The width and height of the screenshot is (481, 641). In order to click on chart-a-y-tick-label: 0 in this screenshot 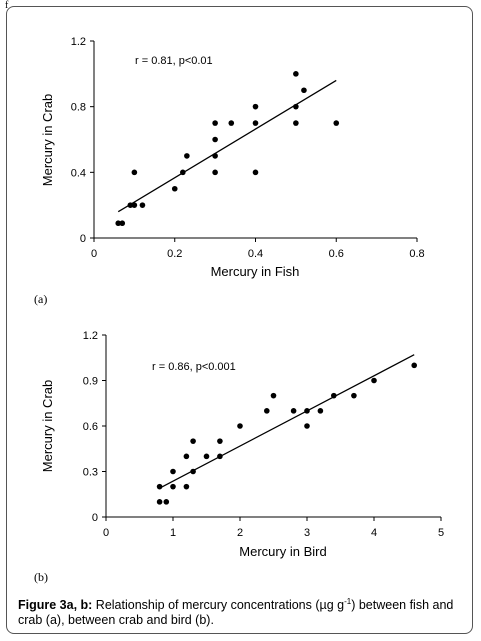, I will do `click(83, 239)`.